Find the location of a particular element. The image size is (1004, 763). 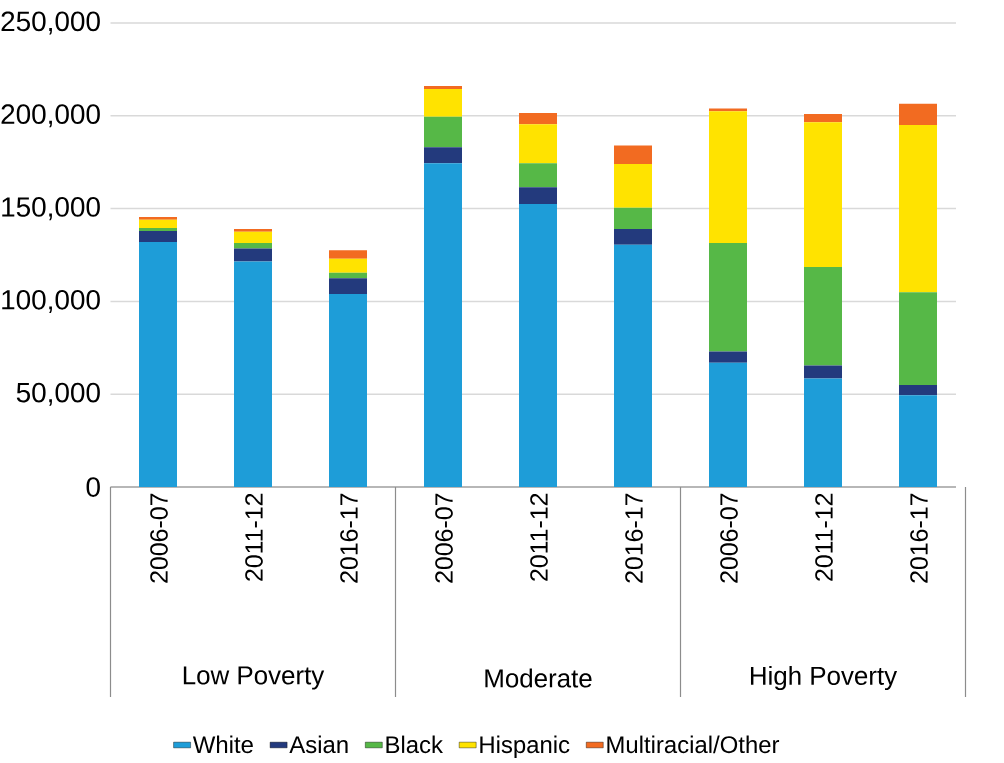

y-tick-label: 100,000 is located at coordinates (51, 301).